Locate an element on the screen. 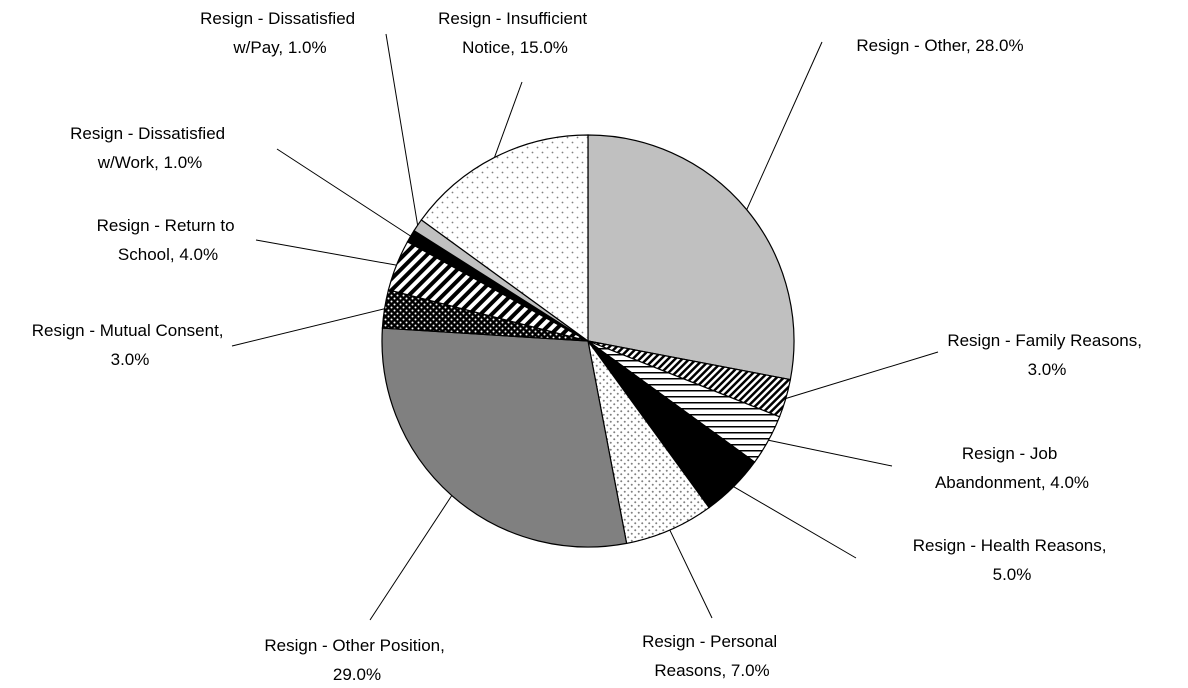  data-label: Resign - Mutual Consent, 3.0% is located at coordinates (130, 345).